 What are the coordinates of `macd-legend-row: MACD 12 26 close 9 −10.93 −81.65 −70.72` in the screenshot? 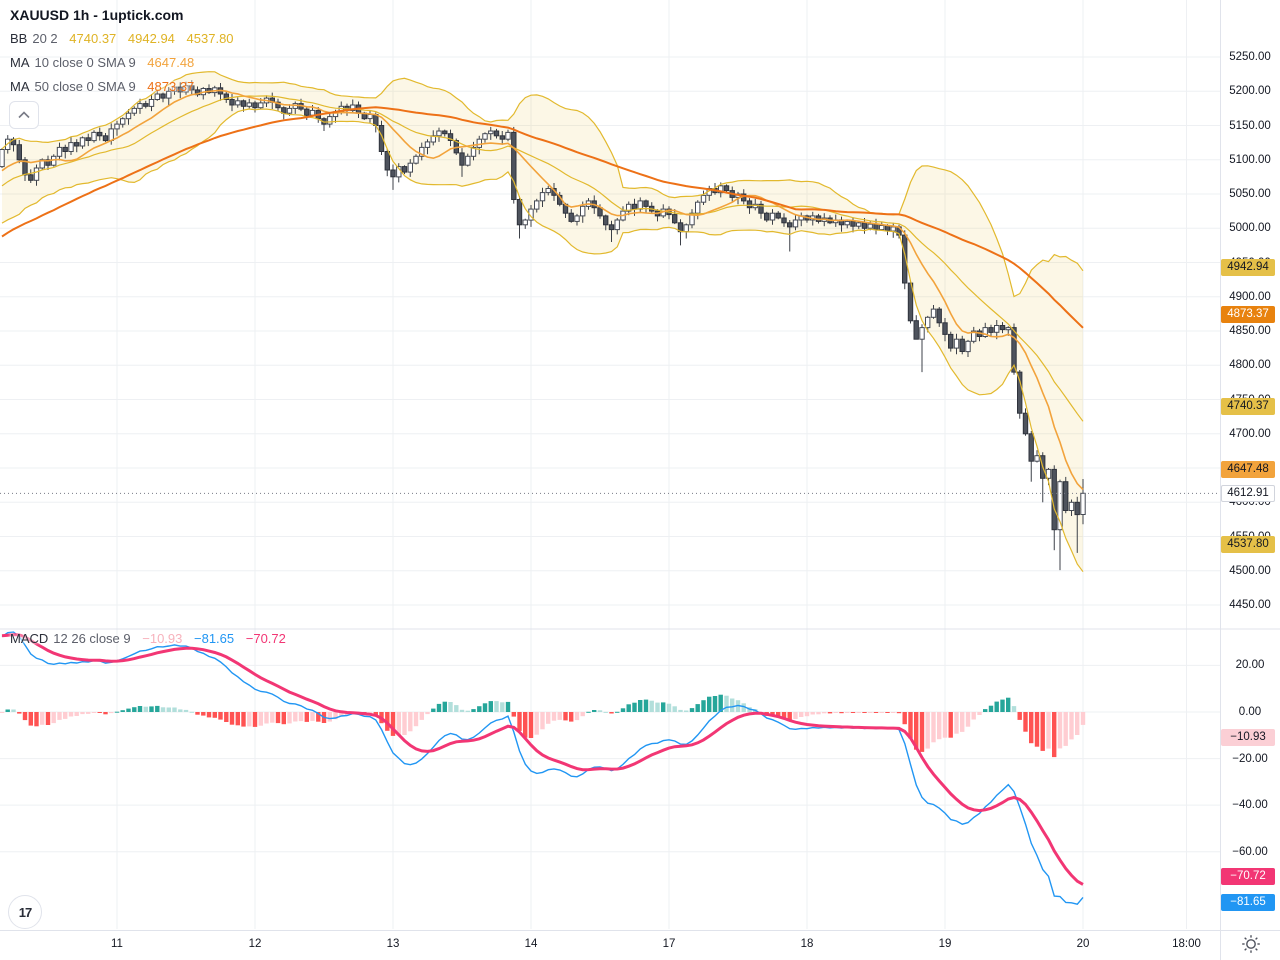 It's located at (148, 638).